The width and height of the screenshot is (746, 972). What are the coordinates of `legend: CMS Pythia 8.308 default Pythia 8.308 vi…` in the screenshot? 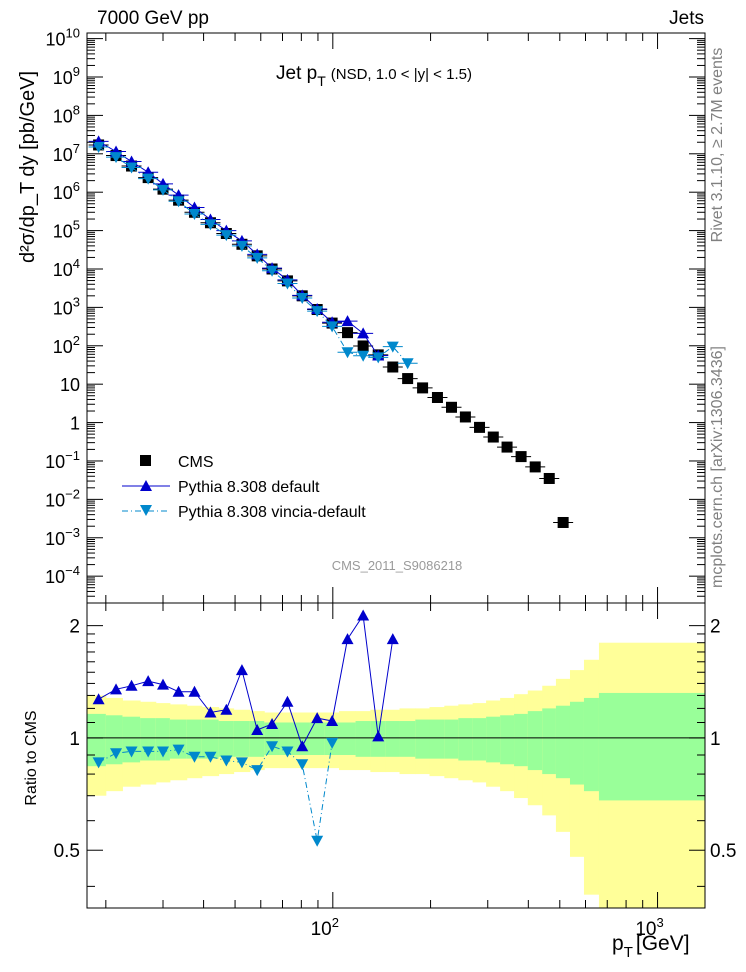 It's located at (244, 487).